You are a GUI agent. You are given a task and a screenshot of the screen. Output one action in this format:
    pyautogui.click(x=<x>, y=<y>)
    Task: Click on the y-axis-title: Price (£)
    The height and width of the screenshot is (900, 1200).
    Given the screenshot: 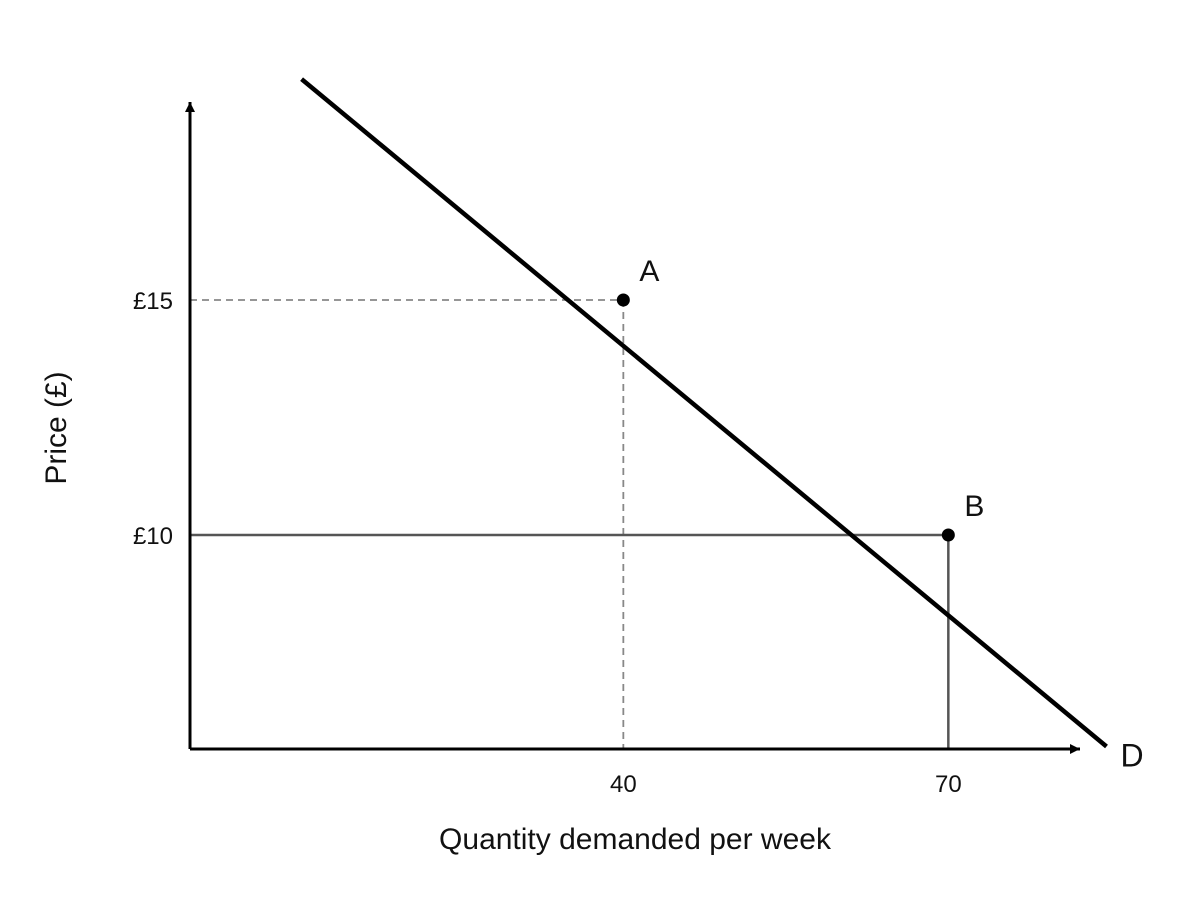 What is the action you would take?
    pyautogui.click(x=56, y=427)
    